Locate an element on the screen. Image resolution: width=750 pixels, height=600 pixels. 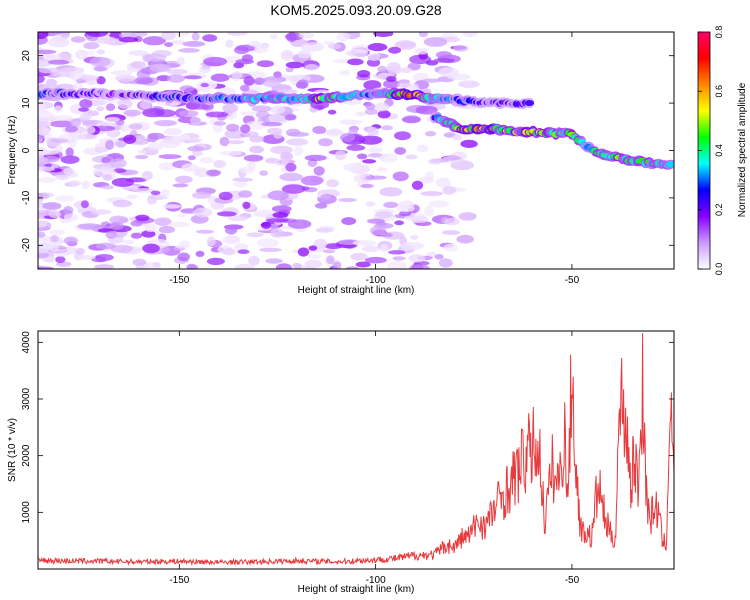
snr-x-tick-label: -150 is located at coordinates (179, 580).